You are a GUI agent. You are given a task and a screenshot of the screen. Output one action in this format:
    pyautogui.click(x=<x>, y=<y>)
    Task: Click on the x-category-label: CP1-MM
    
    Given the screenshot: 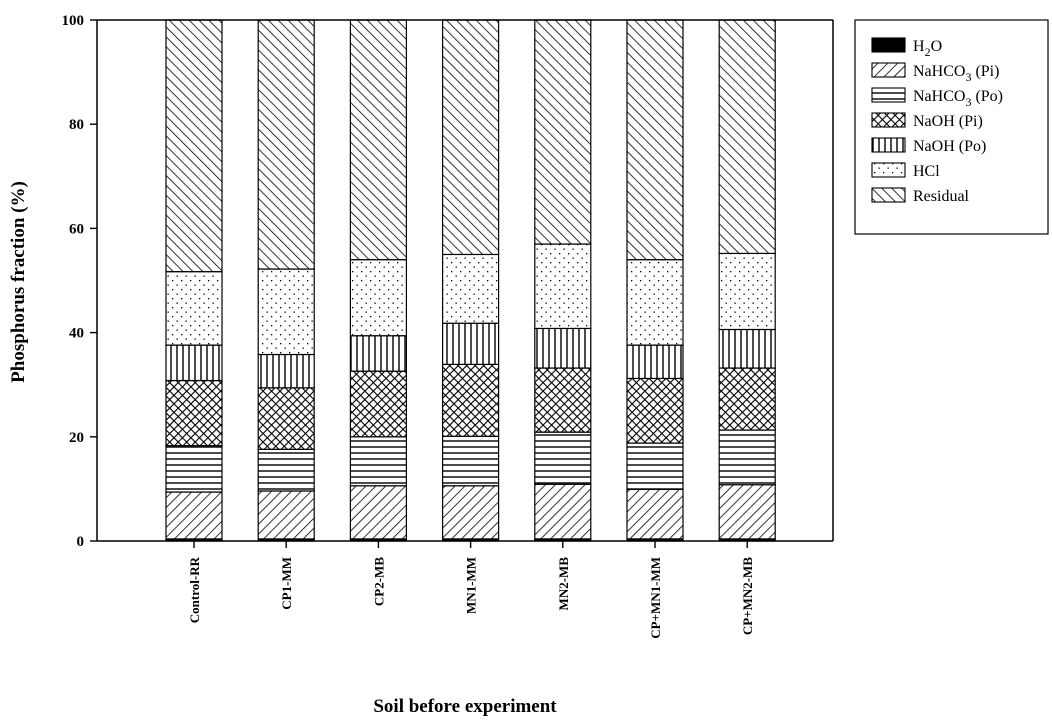 What is the action you would take?
    pyautogui.click(x=286, y=583)
    